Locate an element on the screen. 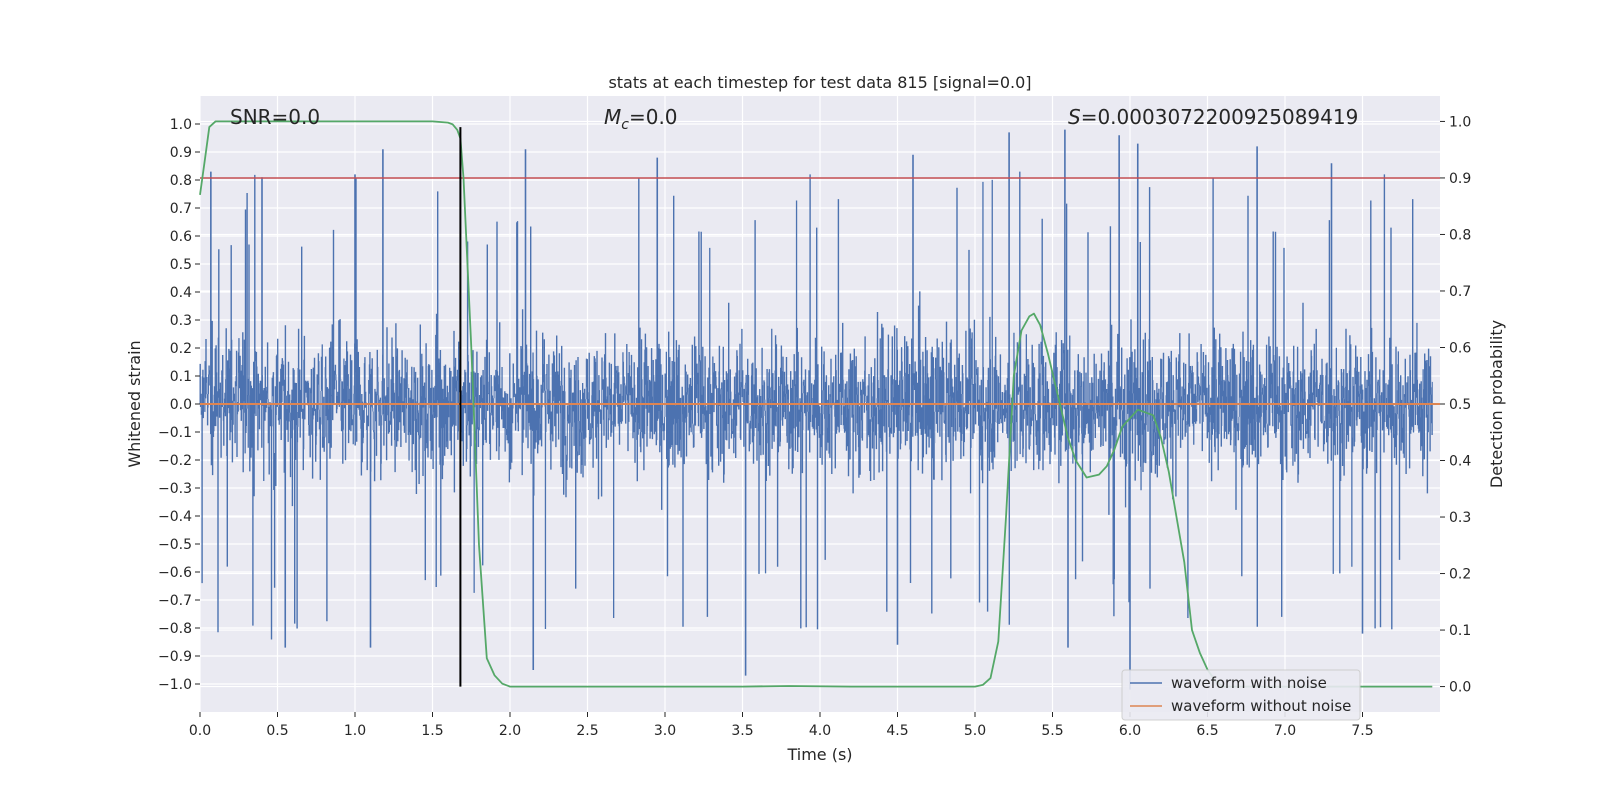 Image resolution: width=1600 pixels, height=800 pixels. x-tick-label: 5.5 is located at coordinates (1052, 731).